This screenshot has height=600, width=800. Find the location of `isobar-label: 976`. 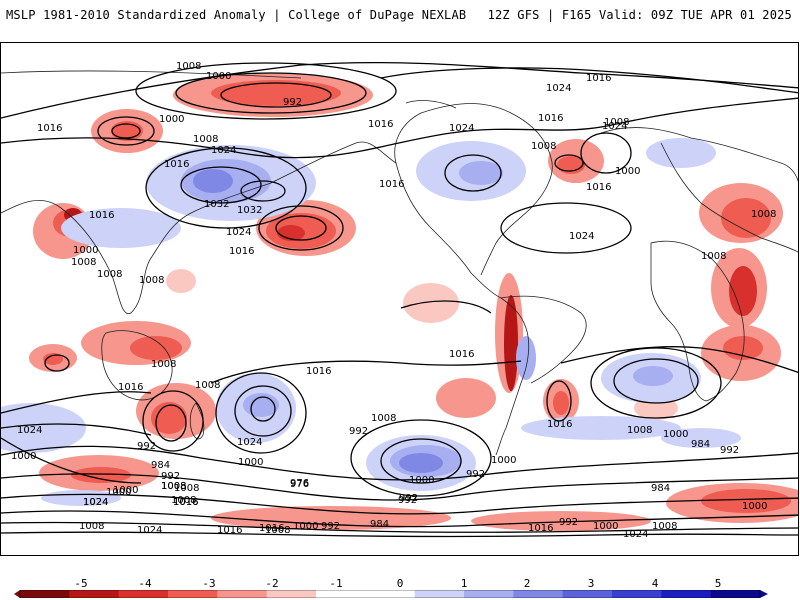

isobar-label: 976 is located at coordinates (299, 483).